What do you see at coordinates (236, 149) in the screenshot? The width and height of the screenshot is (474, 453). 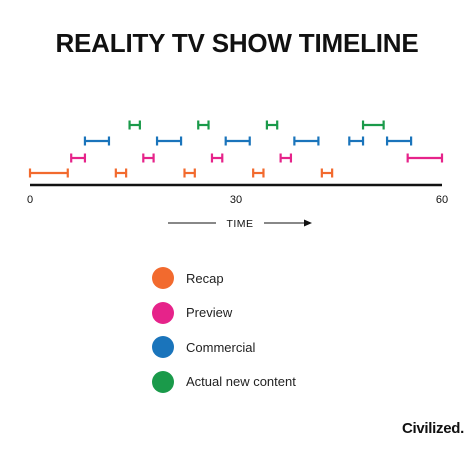 I see `interval-layer` at bounding box center [236, 149].